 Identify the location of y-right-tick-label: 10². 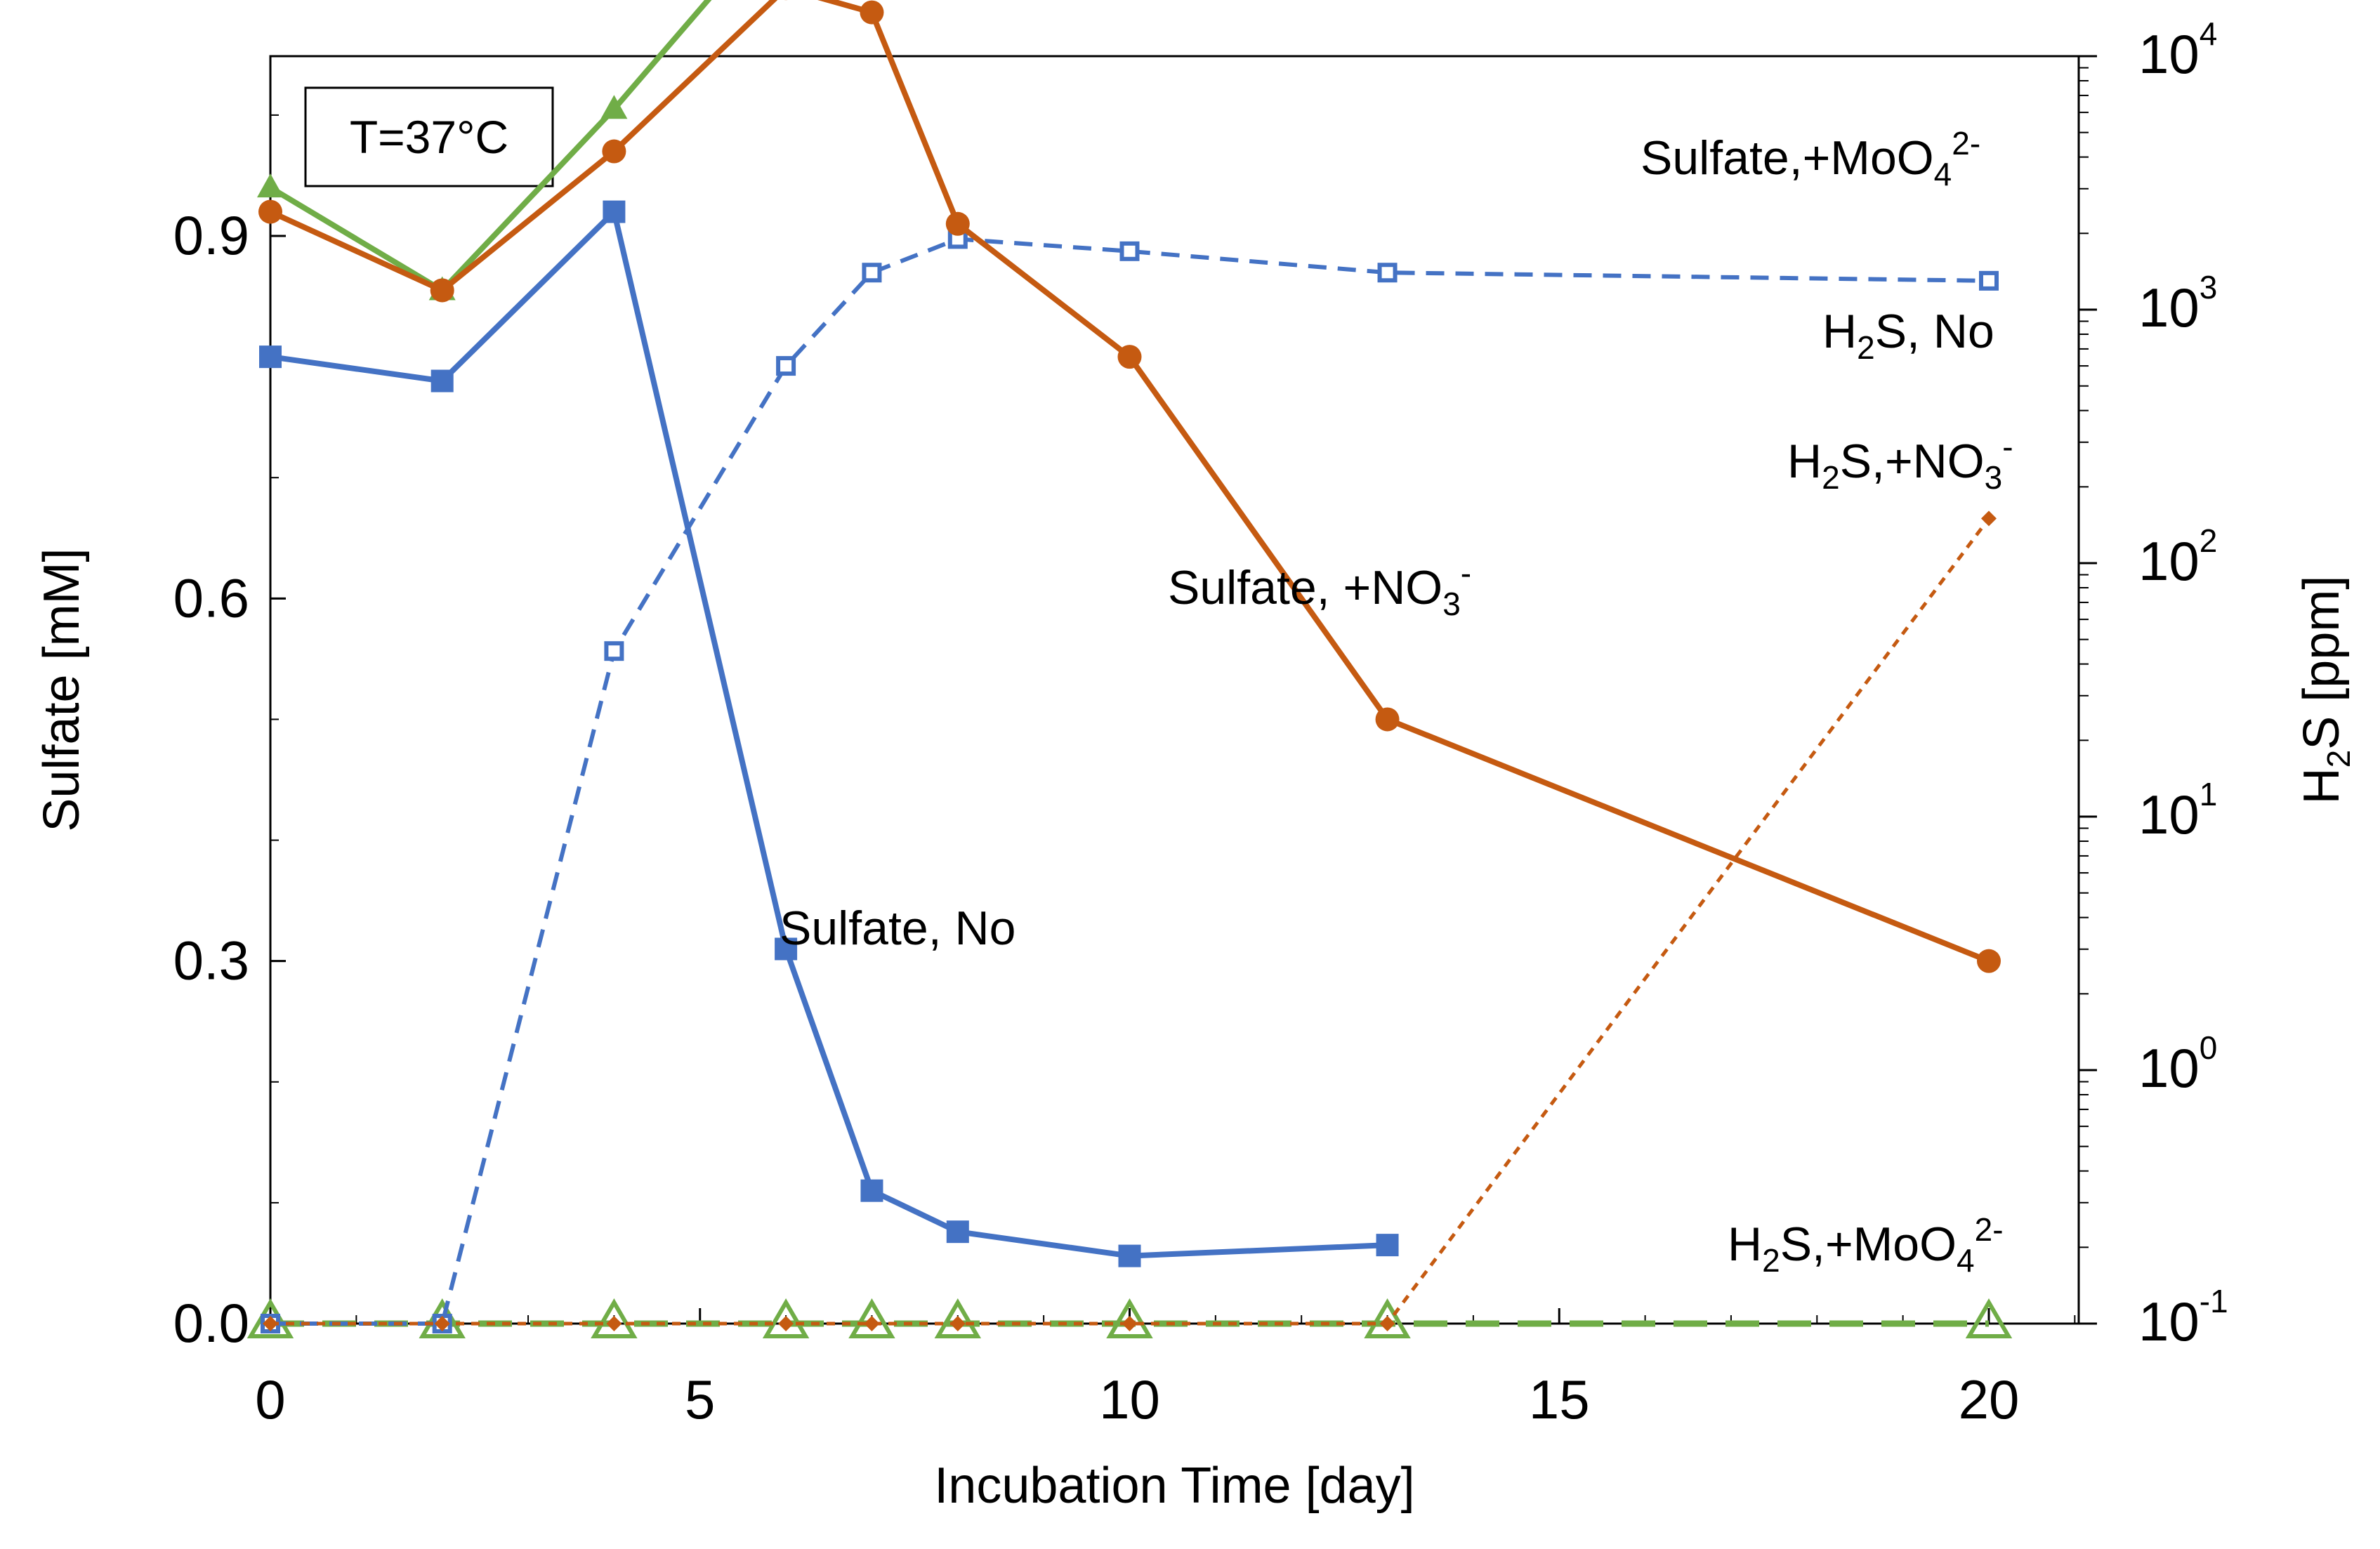
(2177, 557).